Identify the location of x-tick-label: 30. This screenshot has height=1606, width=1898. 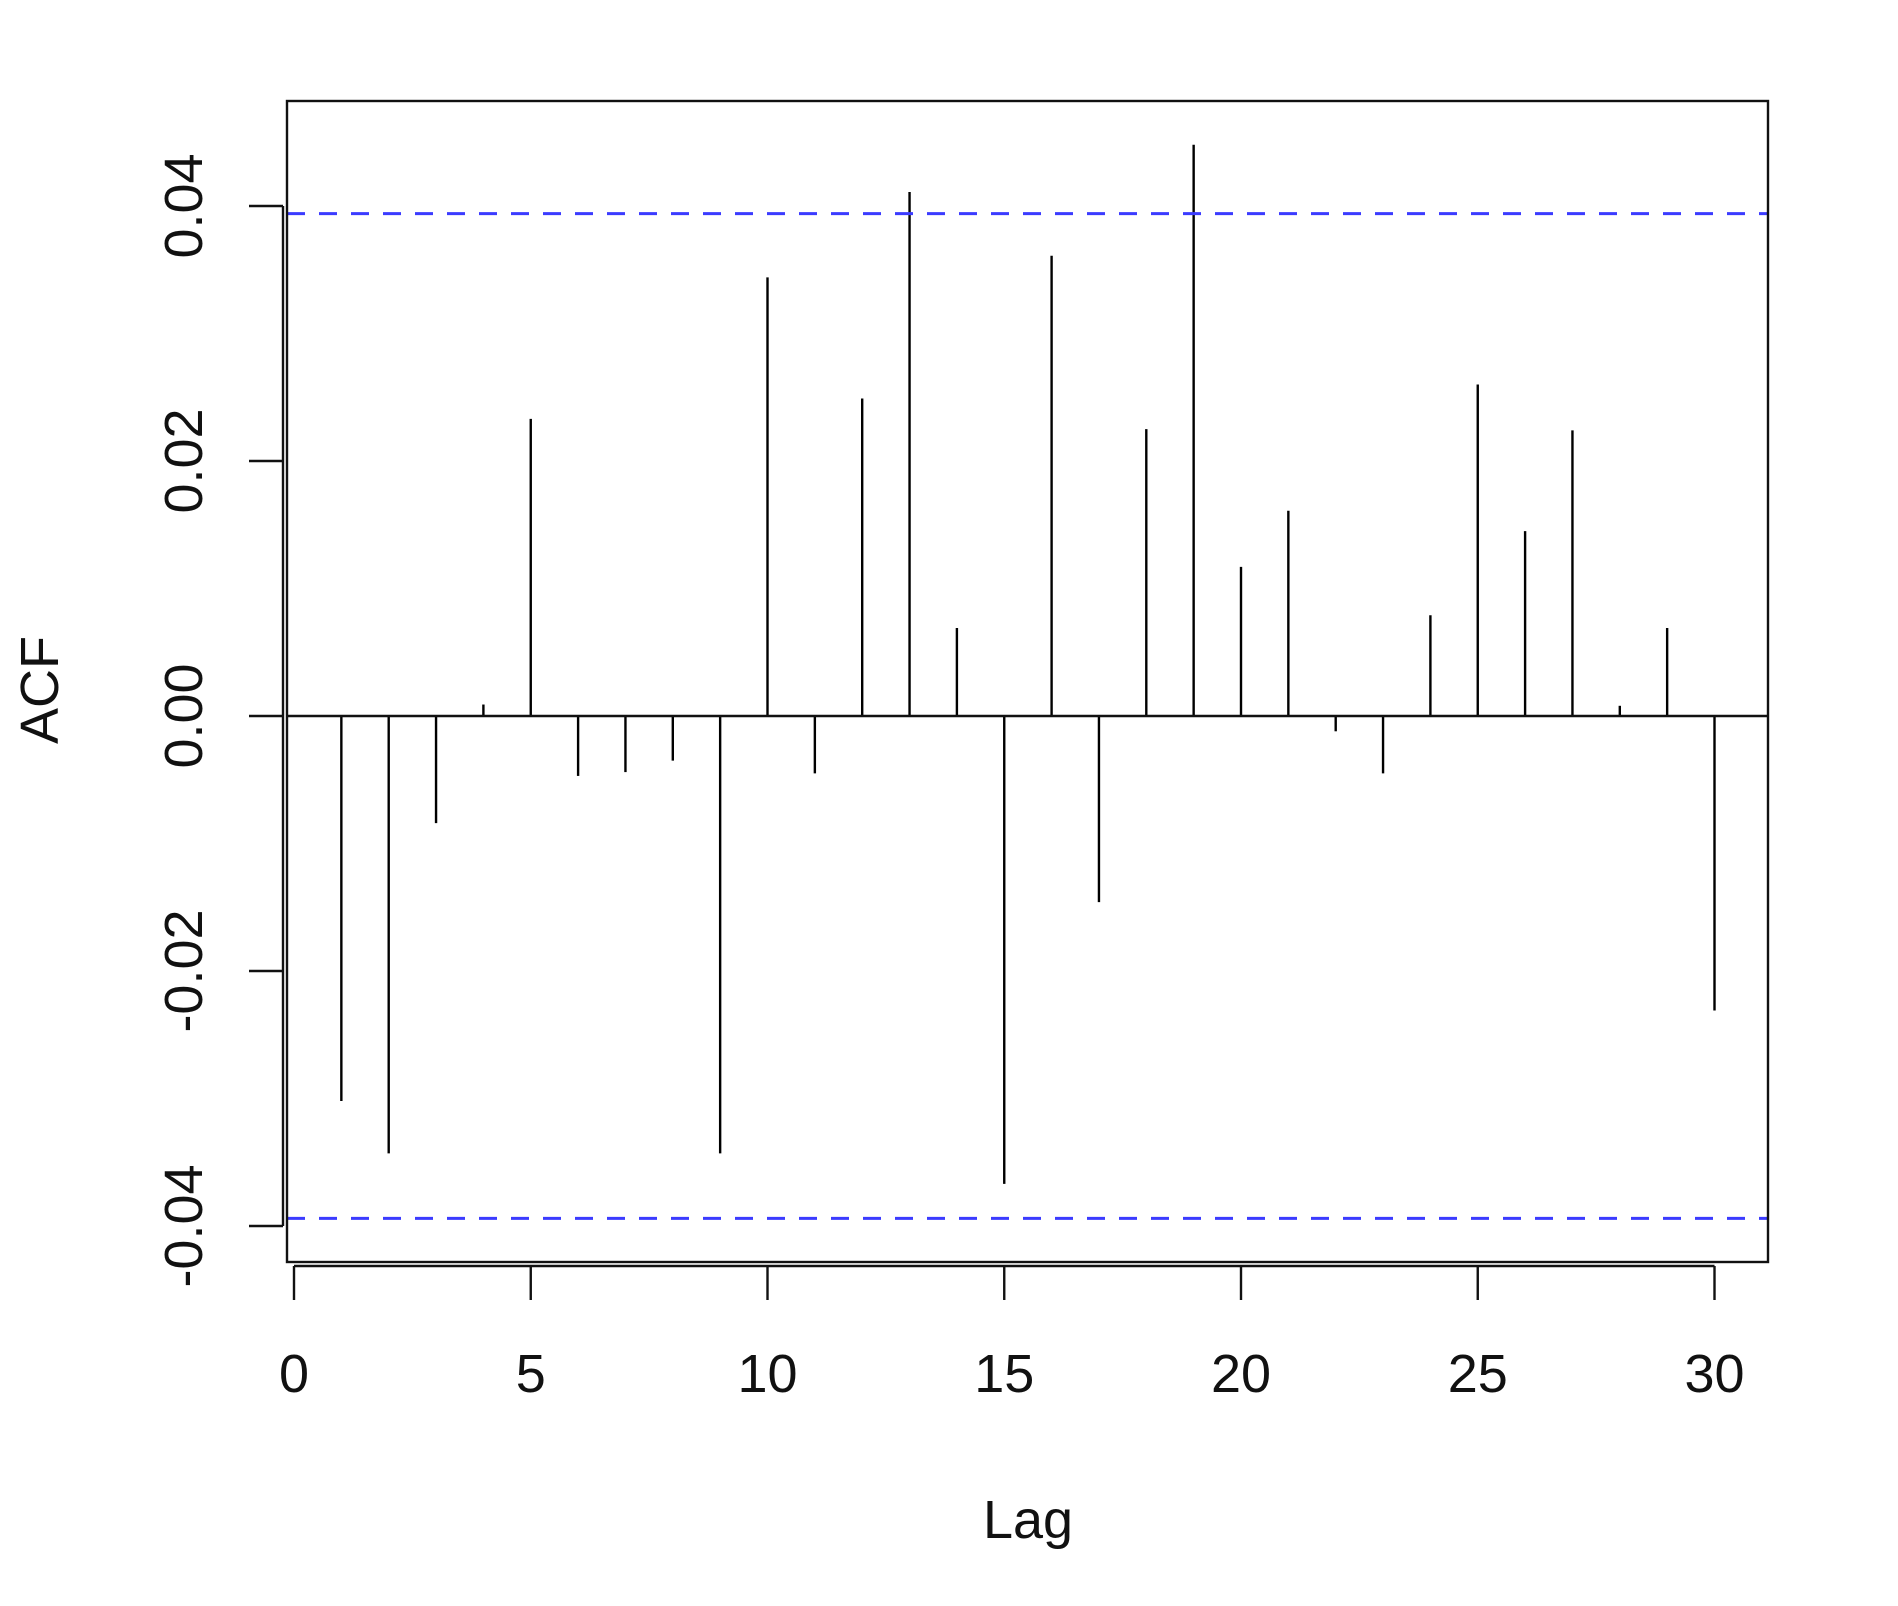
(1714, 1374).